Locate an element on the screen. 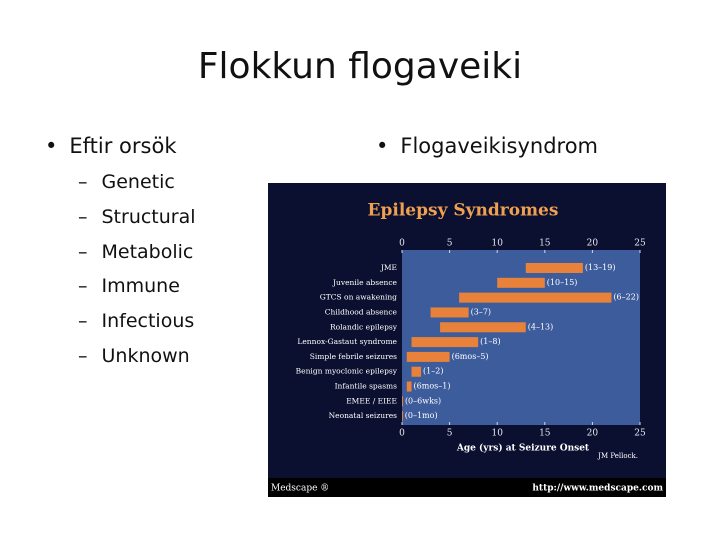 Image resolution: width=720 pixels, height=540 pixels. category-label: Rolandic epilepsy is located at coordinates (364, 326).